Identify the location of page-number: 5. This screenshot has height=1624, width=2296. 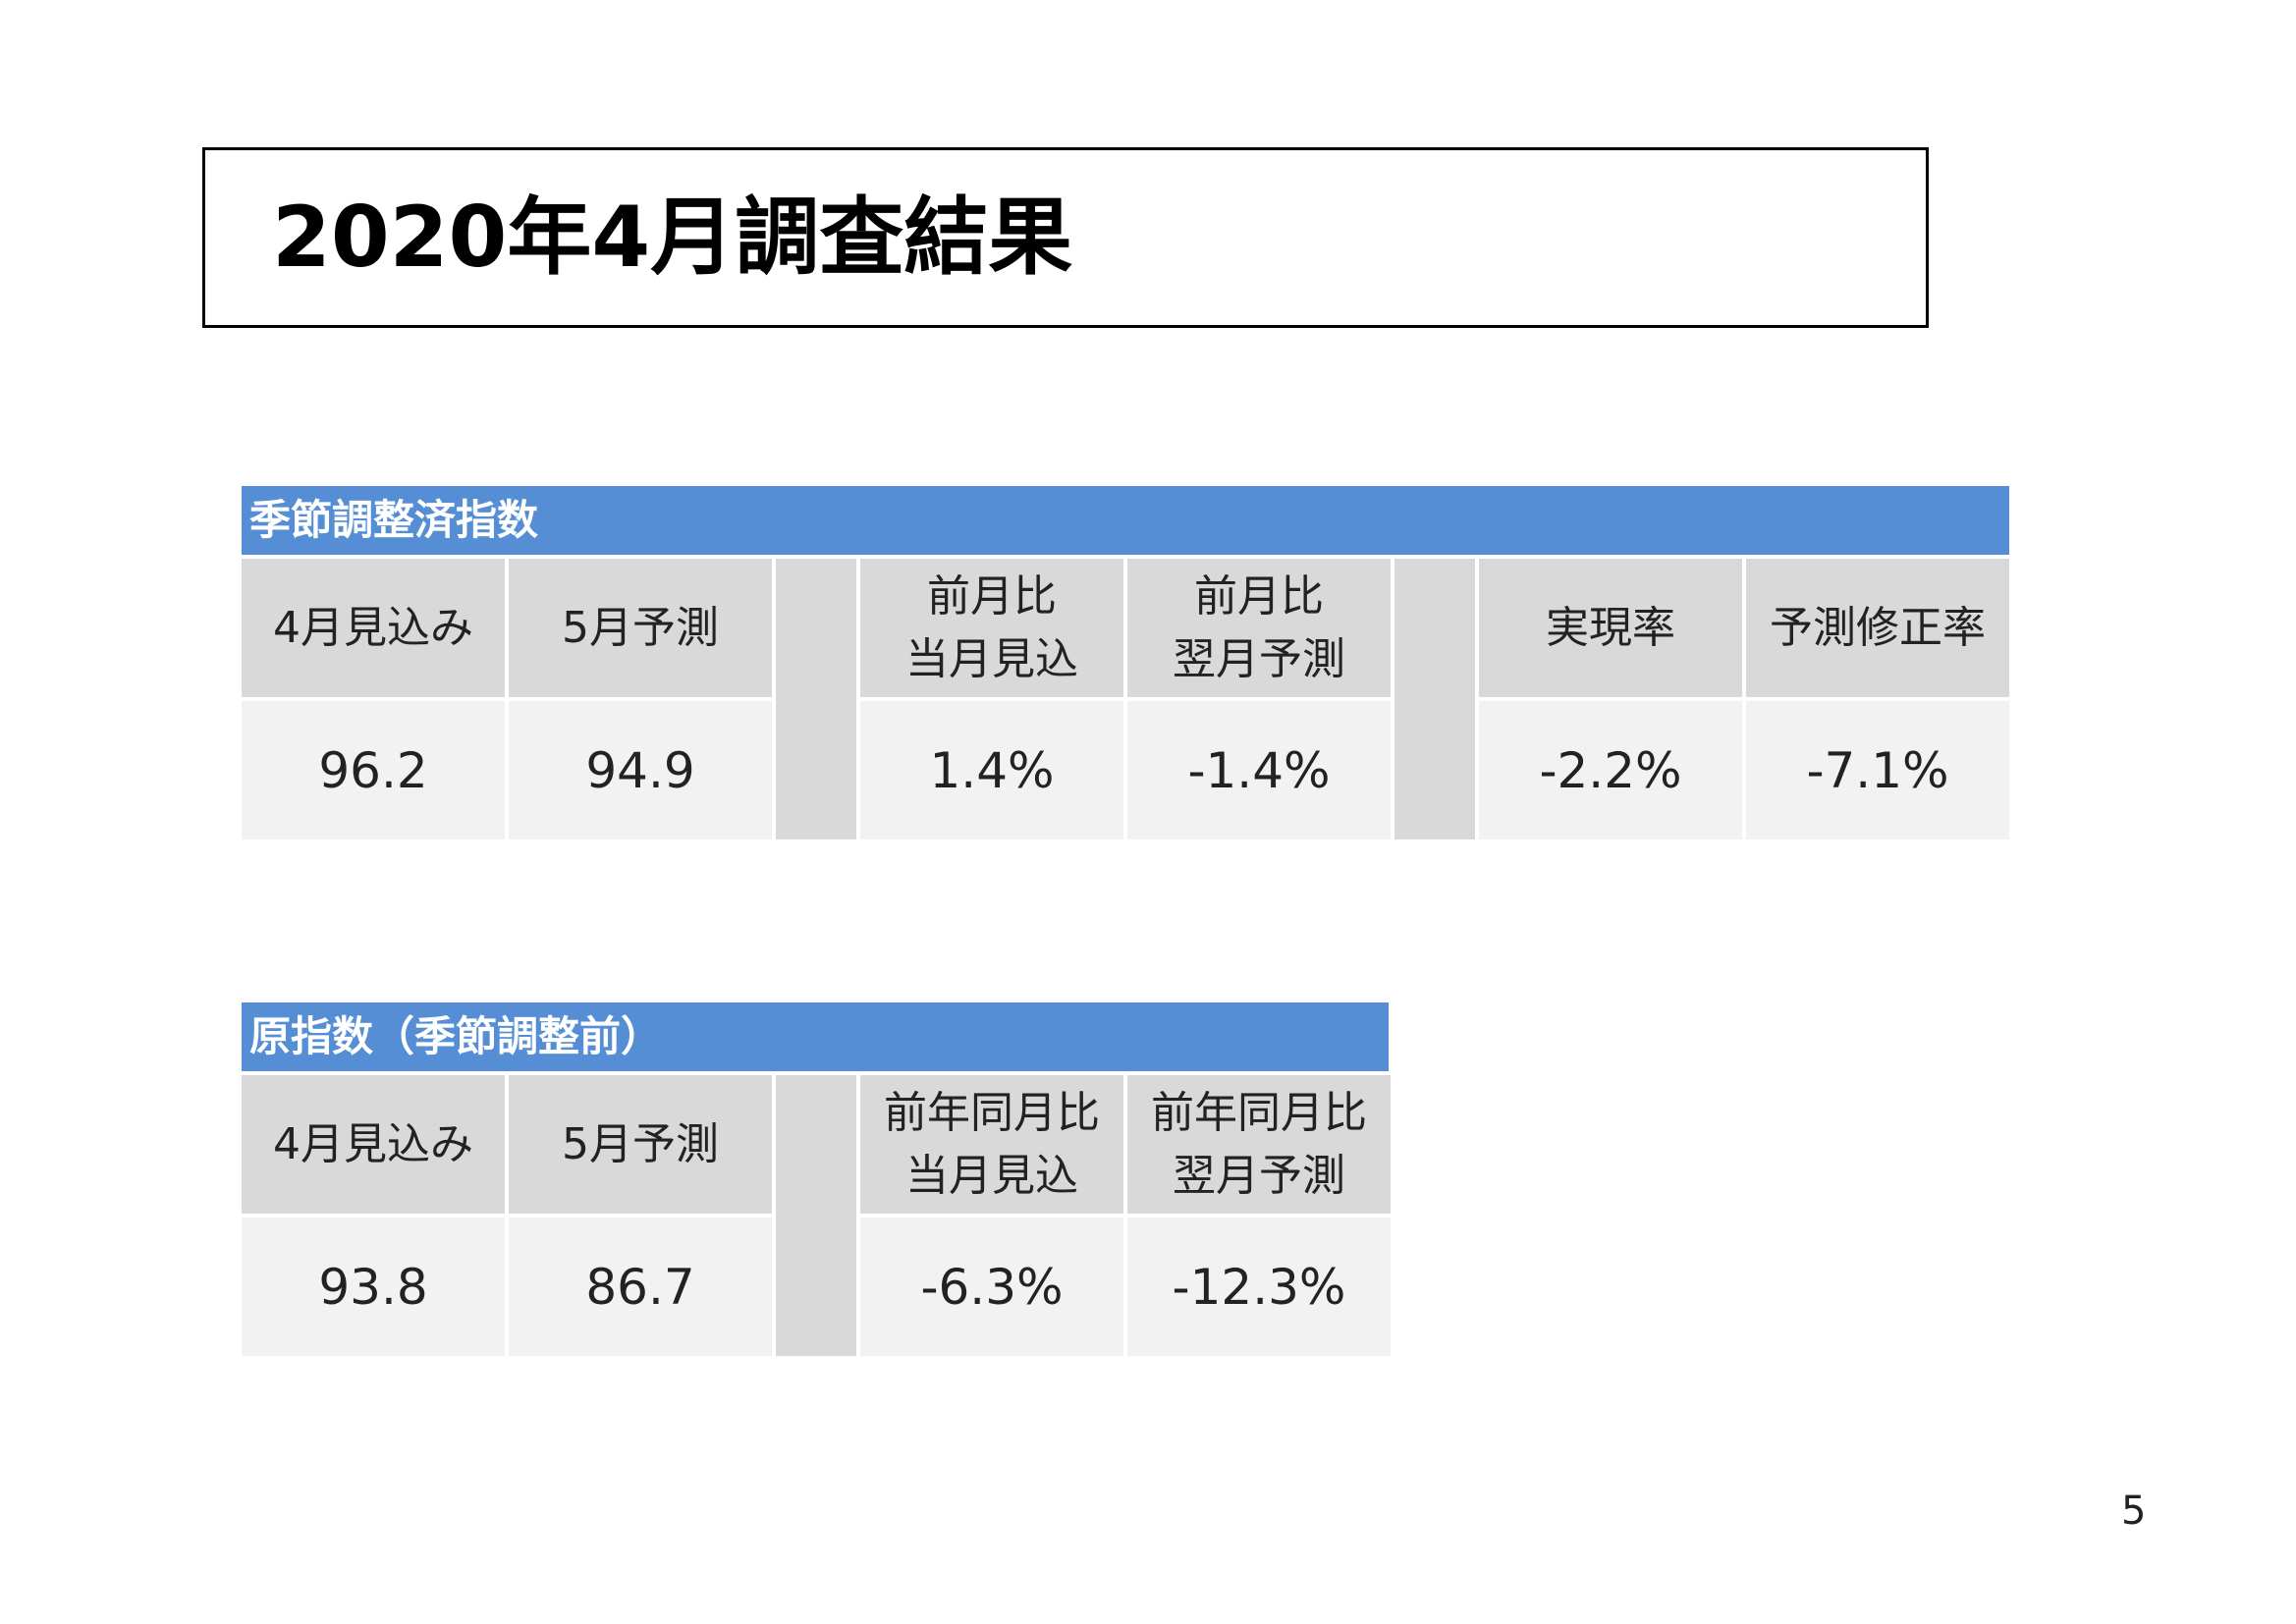
(2134, 1511).